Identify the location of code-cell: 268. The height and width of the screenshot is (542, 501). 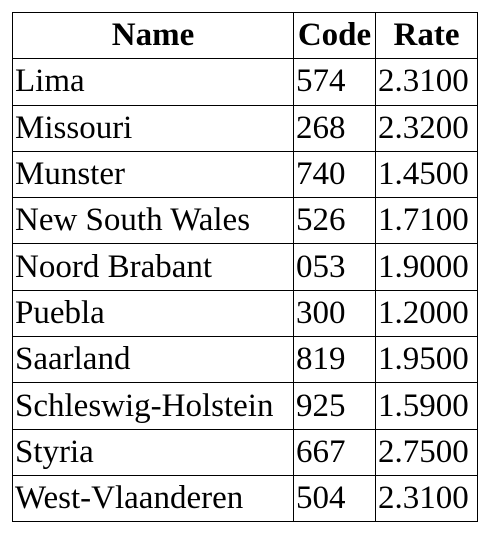
(335, 128).